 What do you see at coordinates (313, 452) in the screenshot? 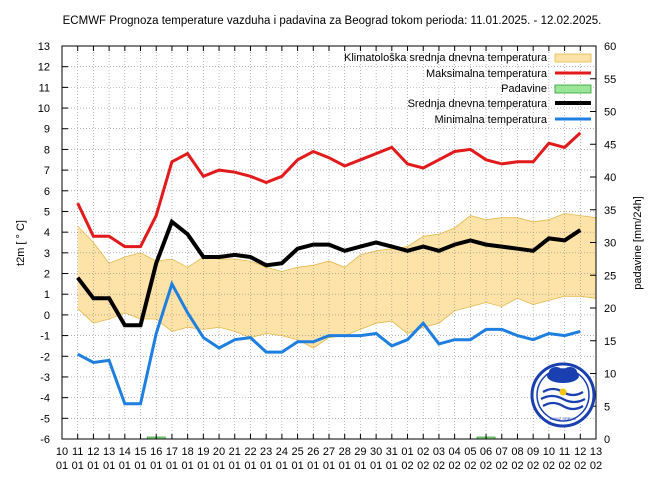
I see `x-tick-label-day: 26` at bounding box center [313, 452].